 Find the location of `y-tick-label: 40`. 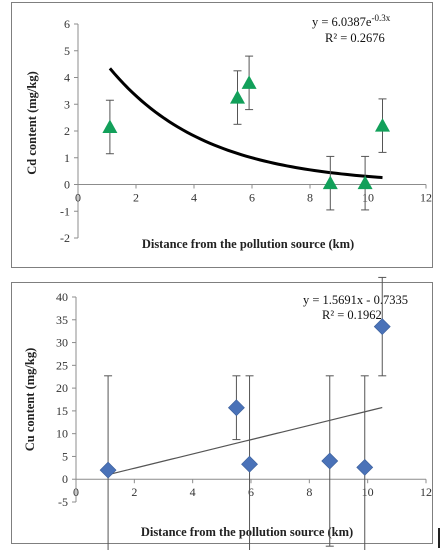

y-tick-label: 40 is located at coordinates (62, 297).